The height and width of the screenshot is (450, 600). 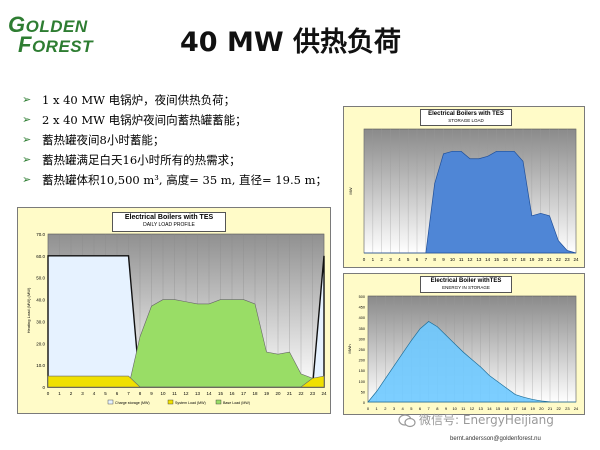 What do you see at coordinates (453, 259) in the screenshot?
I see `x-tick-label: 10` at bounding box center [453, 259].